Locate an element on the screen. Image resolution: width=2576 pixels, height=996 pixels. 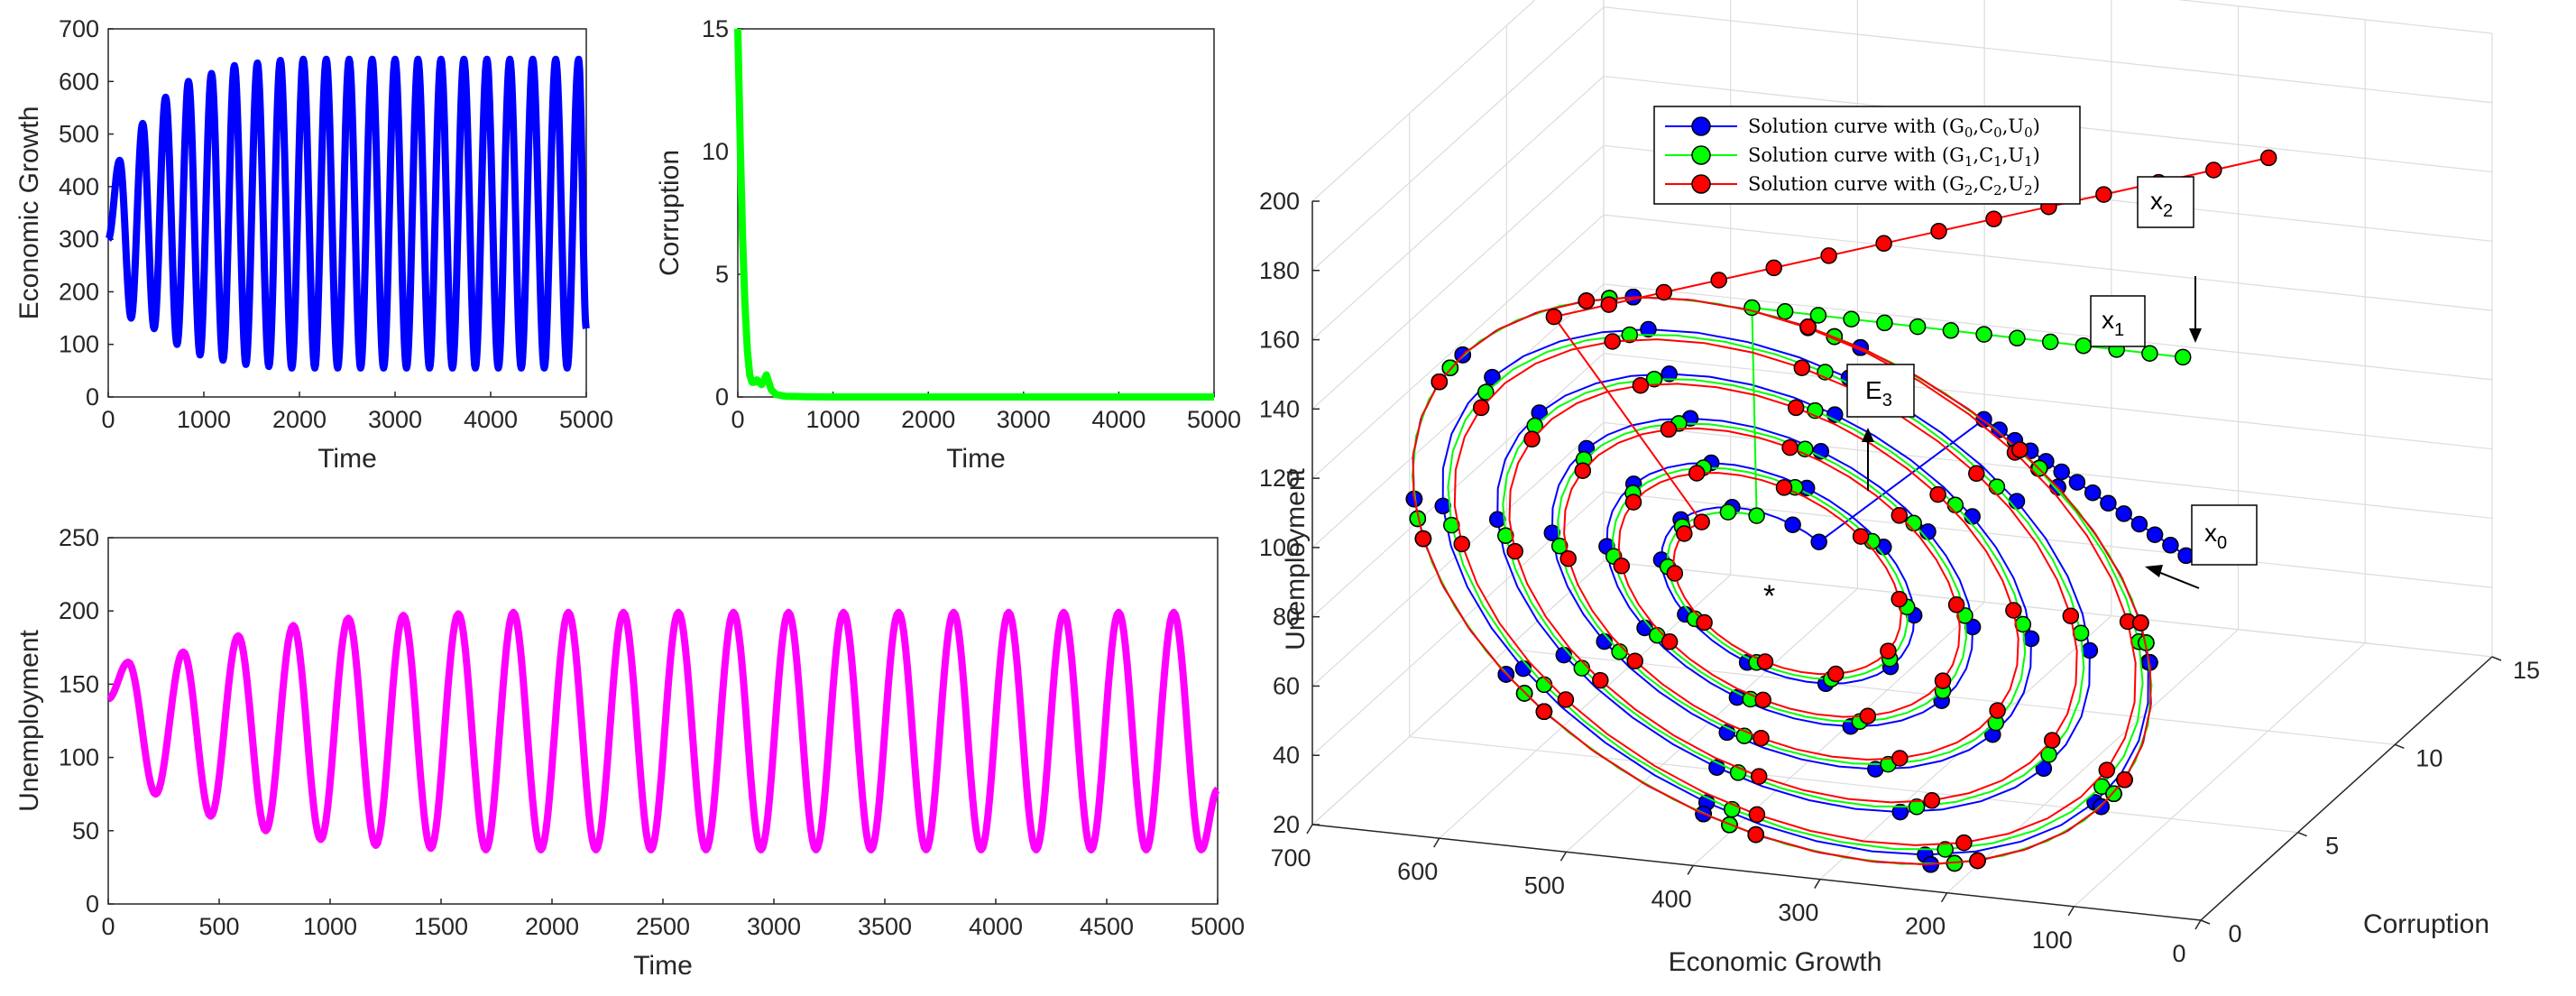
corr-ylabel: Corruption is located at coordinates (670, 213).